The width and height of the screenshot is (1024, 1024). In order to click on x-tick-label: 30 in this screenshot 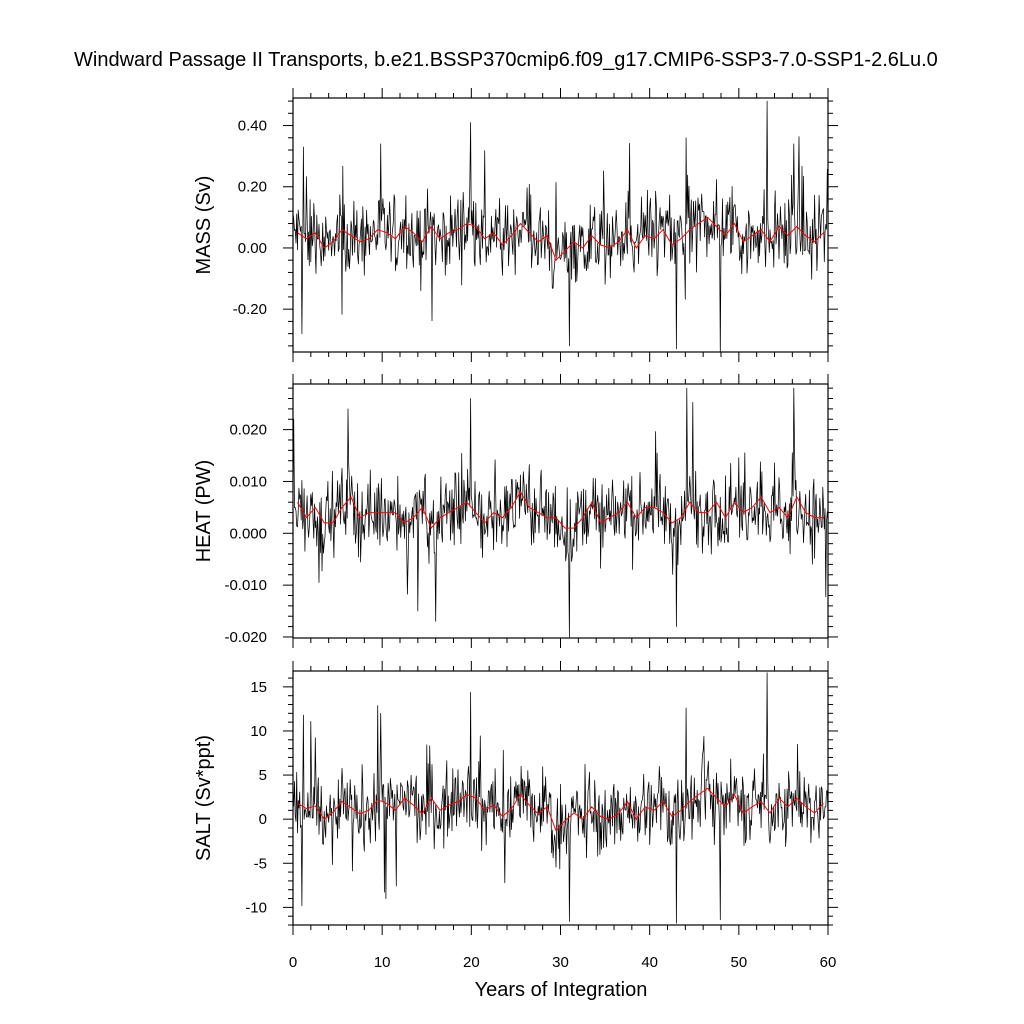, I will do `click(560, 962)`.